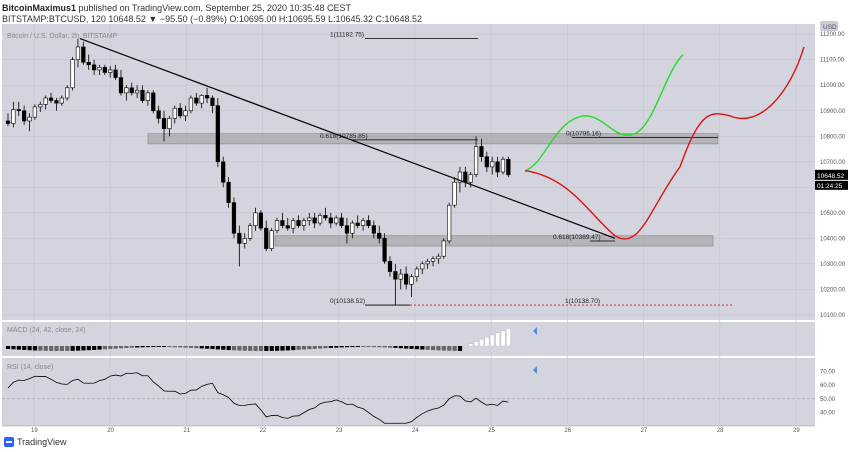 This screenshot has width=850, height=452. I want to click on currency-badge, so click(829, 26).